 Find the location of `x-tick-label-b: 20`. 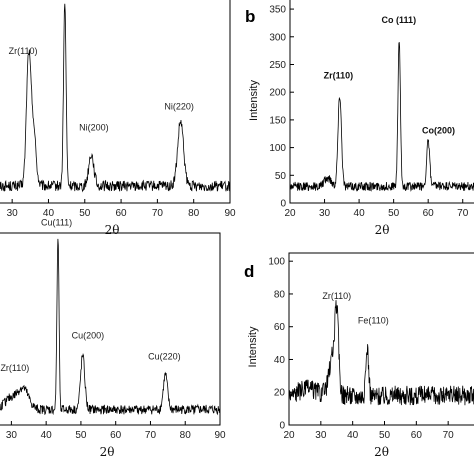

x-tick-label-b: 20 is located at coordinates (290, 213).